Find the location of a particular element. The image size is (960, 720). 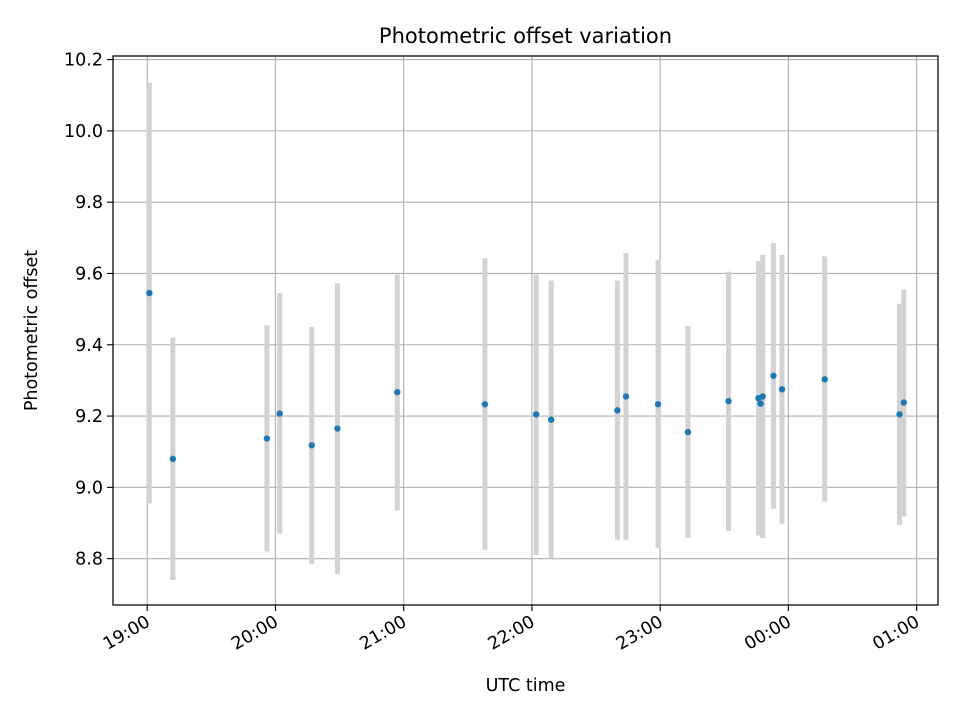

y-tick-label: 9.2 is located at coordinates (89, 417).